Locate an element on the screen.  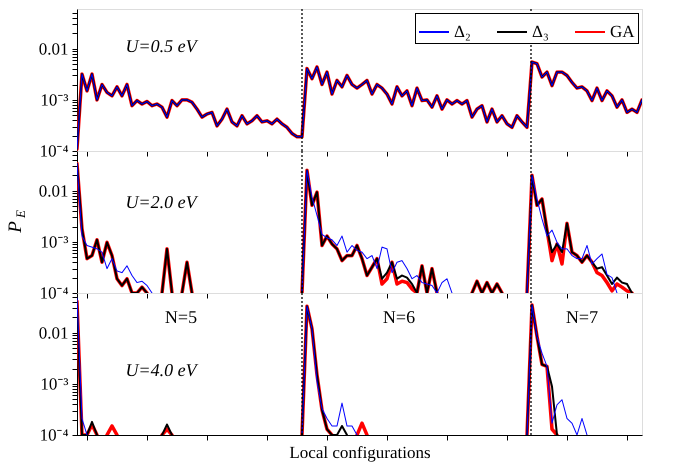
x-axis-title: Local configurations is located at coordinates (360, 452).